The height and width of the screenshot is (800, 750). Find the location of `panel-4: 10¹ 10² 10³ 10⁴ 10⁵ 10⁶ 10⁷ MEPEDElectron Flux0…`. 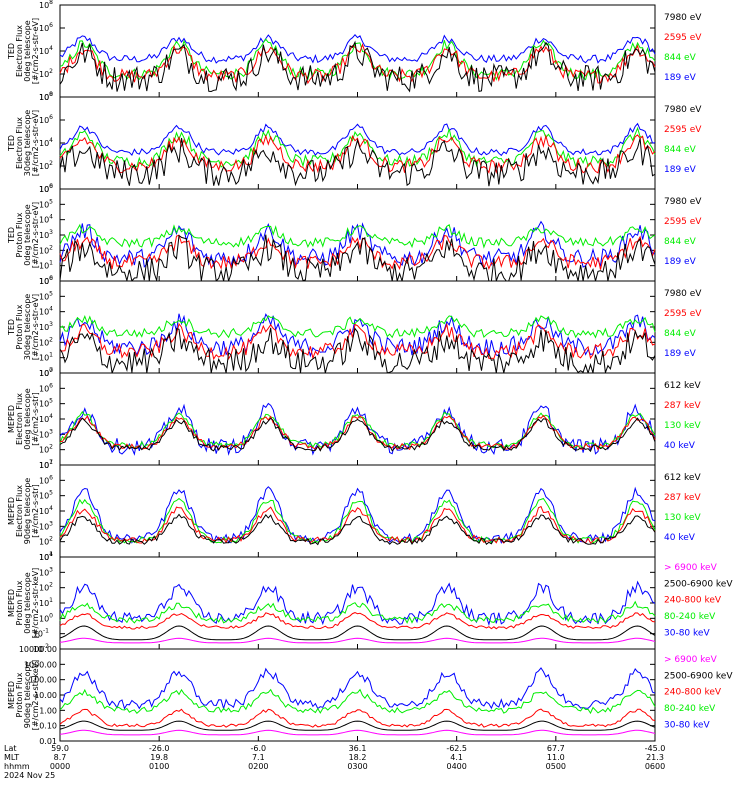

panel-4: 10¹ 10² 10³ 10⁴ 10⁵ 10⁶ 10⁷ MEPEDElectron Flux0… is located at coordinates (354, 418).